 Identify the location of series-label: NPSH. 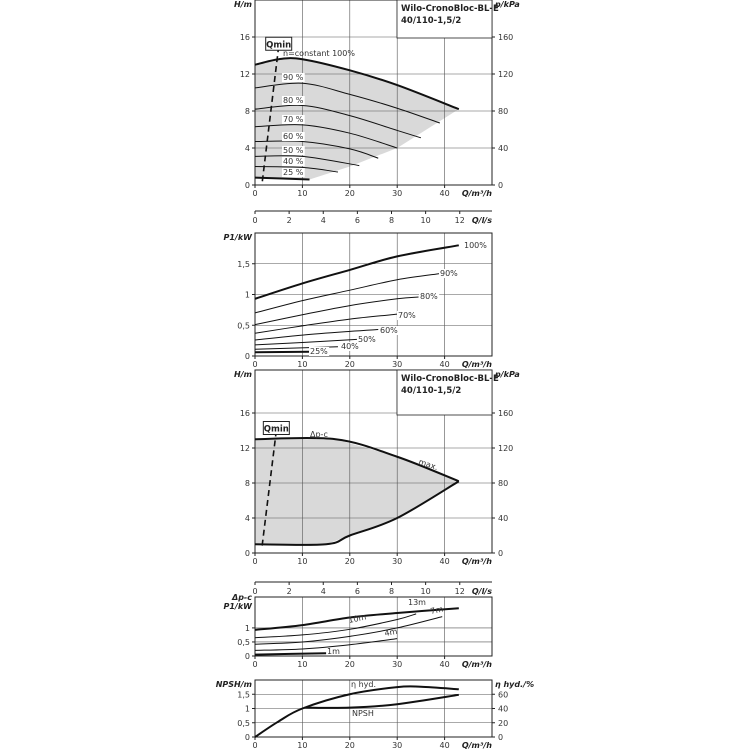
(363, 713).